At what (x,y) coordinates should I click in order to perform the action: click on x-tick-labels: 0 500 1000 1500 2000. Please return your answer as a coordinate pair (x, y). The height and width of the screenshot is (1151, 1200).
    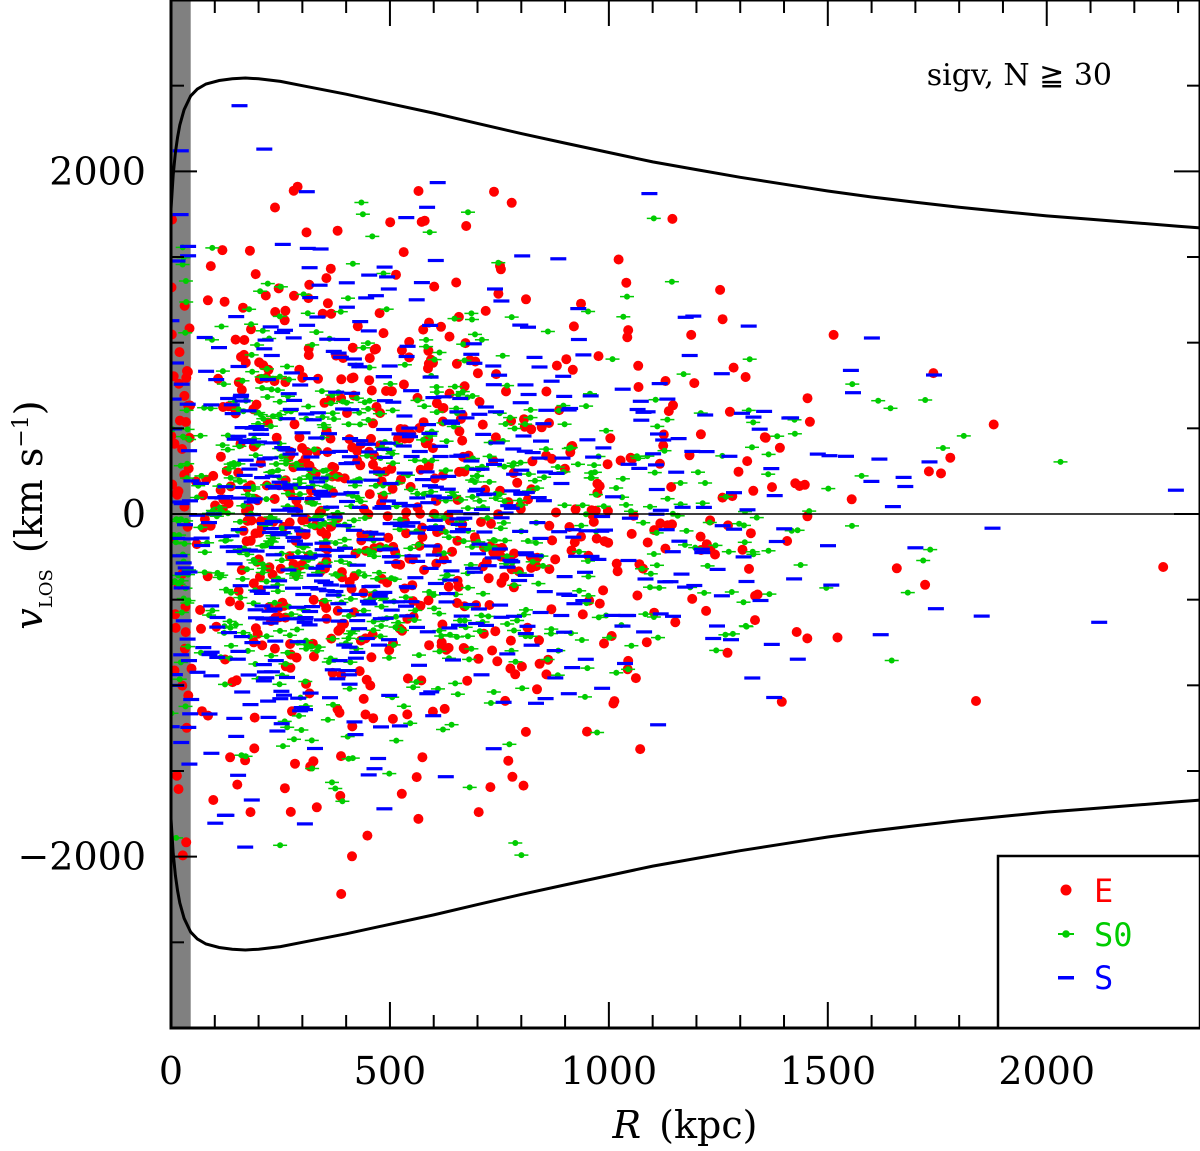
    Looking at the image, I should click on (627, 1071).